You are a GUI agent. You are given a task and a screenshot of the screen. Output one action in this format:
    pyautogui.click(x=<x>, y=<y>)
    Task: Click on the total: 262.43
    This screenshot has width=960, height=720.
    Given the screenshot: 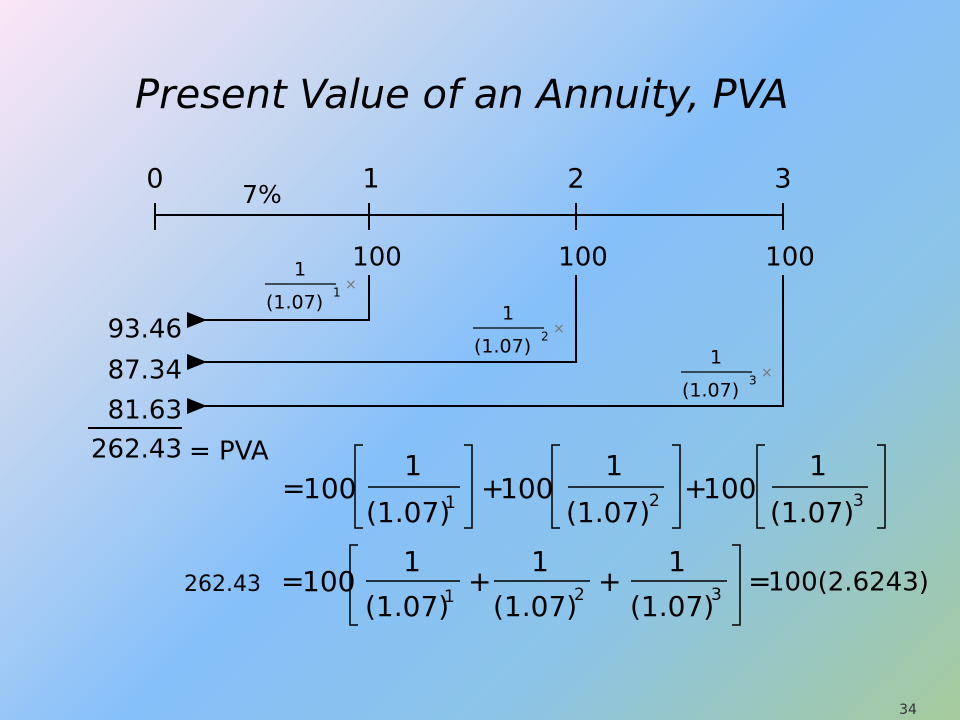 What is the action you would take?
    pyautogui.click(x=136, y=450)
    